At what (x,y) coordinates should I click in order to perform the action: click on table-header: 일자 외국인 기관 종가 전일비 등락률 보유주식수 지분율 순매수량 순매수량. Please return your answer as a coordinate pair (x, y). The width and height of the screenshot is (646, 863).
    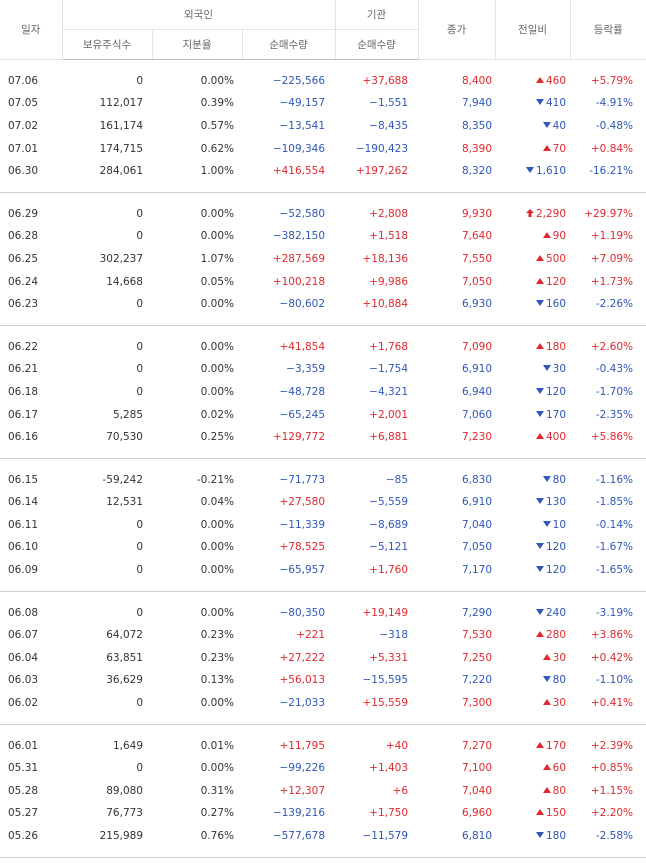
    Looking at the image, I should click on (323, 30).